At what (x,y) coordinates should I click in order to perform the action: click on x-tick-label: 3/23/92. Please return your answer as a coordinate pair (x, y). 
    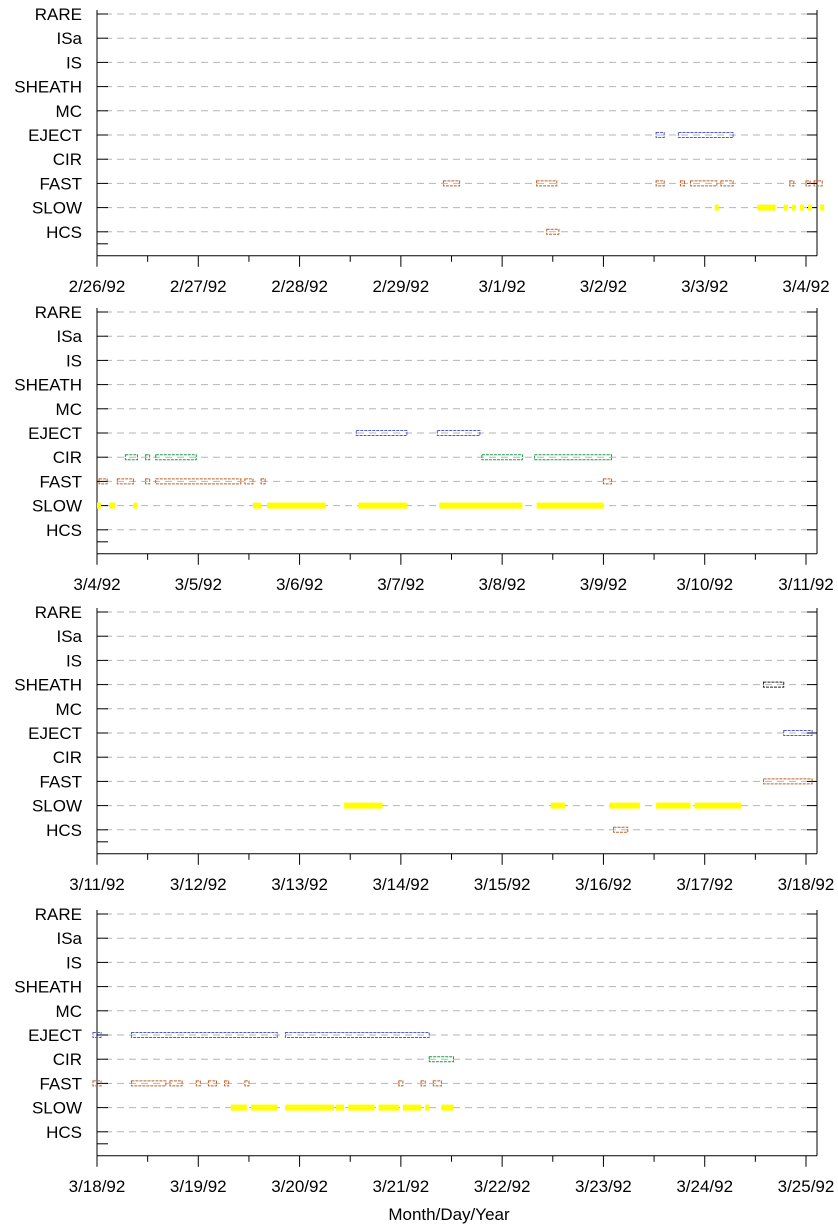
    Looking at the image, I should click on (603, 1186).